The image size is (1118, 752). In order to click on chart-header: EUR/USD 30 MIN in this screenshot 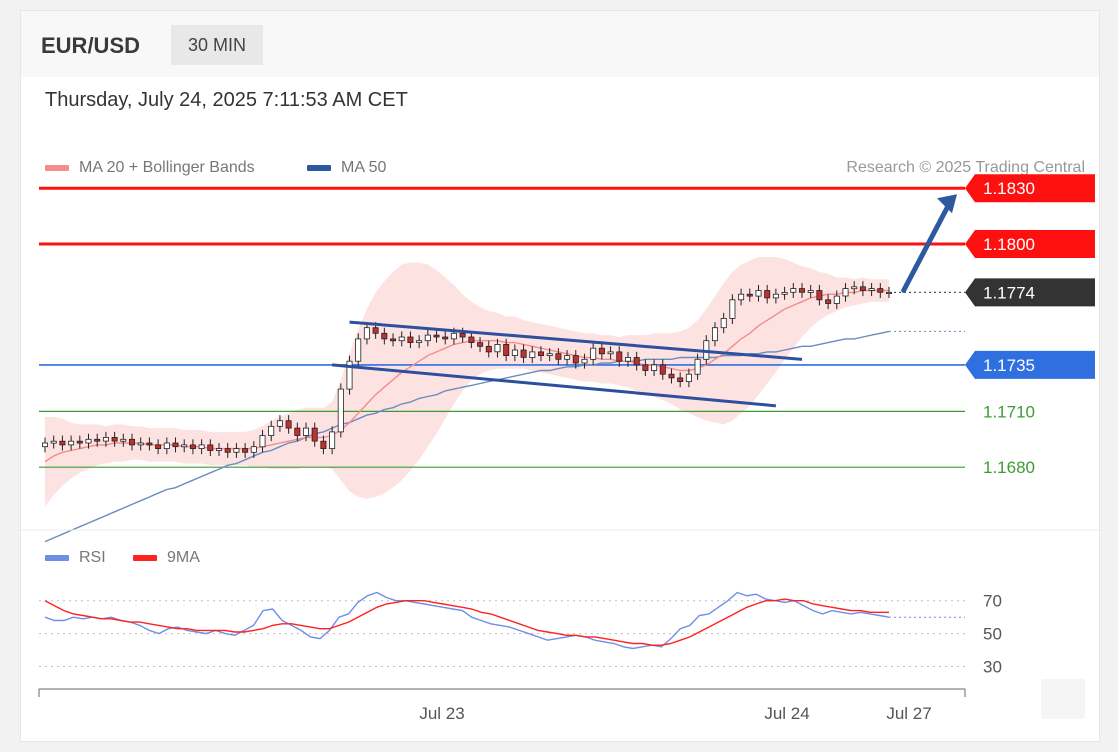, I will do `click(560, 44)`.